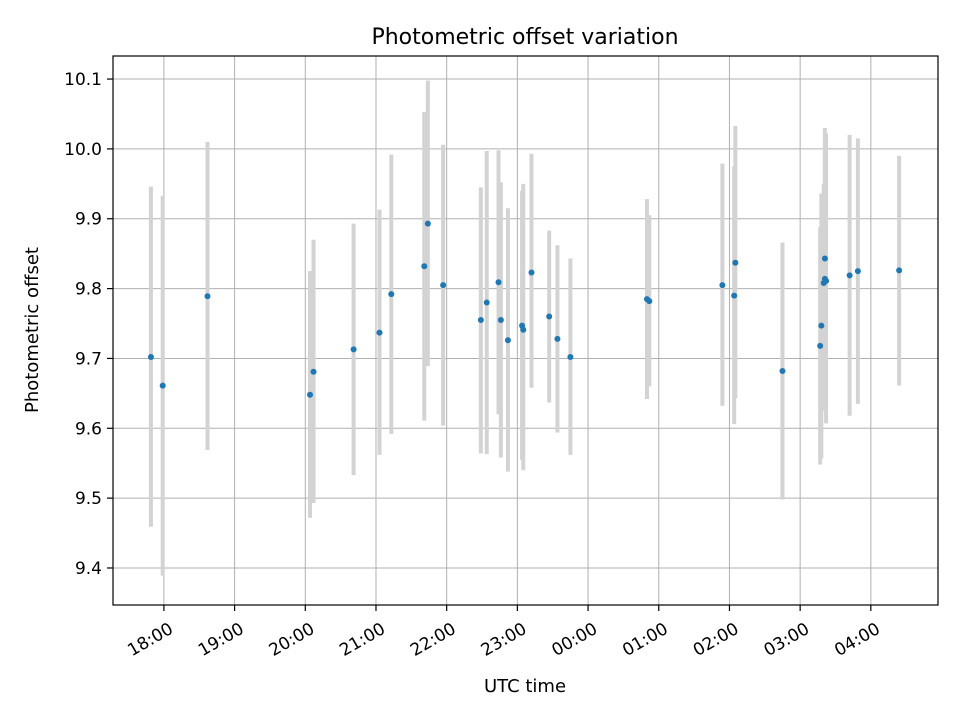 Image resolution: width=960 pixels, height=720 pixels. Describe the element at coordinates (88, 429) in the screenshot. I see `y-tick-label: 9.6` at that location.